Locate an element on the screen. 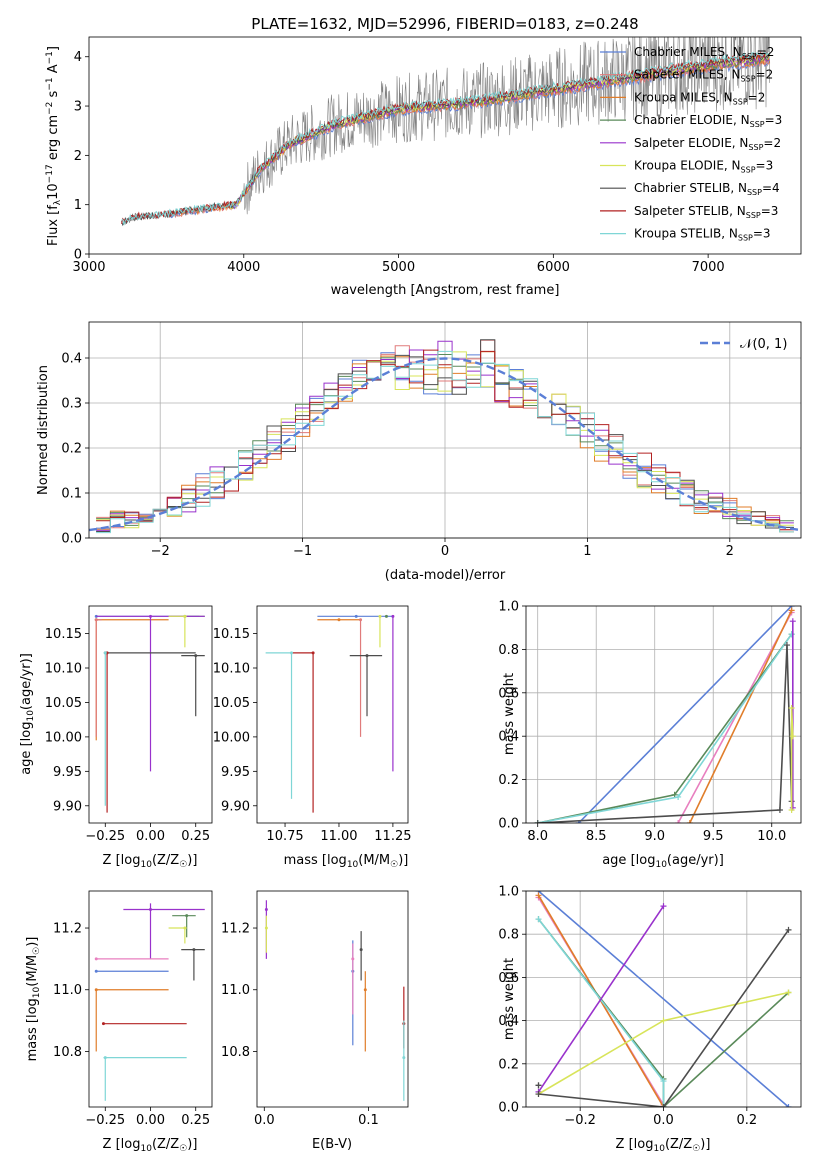 This screenshot has width=819, height=1170. histogram-salp_elodie is located at coordinates (445, 435).